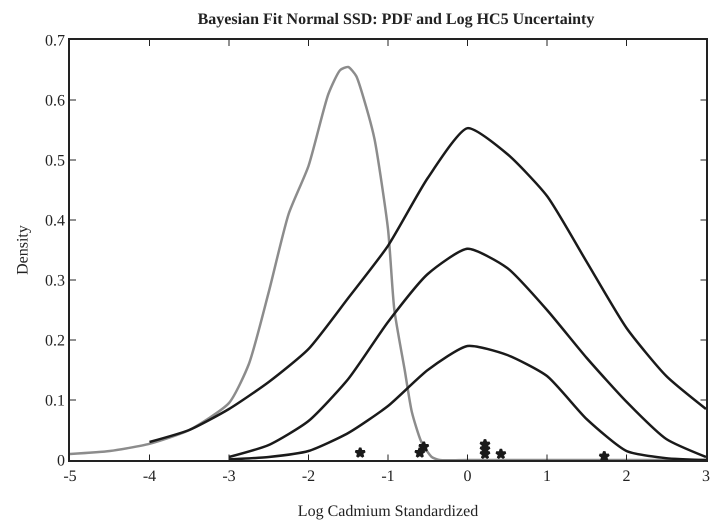 This screenshot has width=720, height=520. What do you see at coordinates (55, 161) in the screenshot?
I see `y-tick-label: 0.5` at bounding box center [55, 161].